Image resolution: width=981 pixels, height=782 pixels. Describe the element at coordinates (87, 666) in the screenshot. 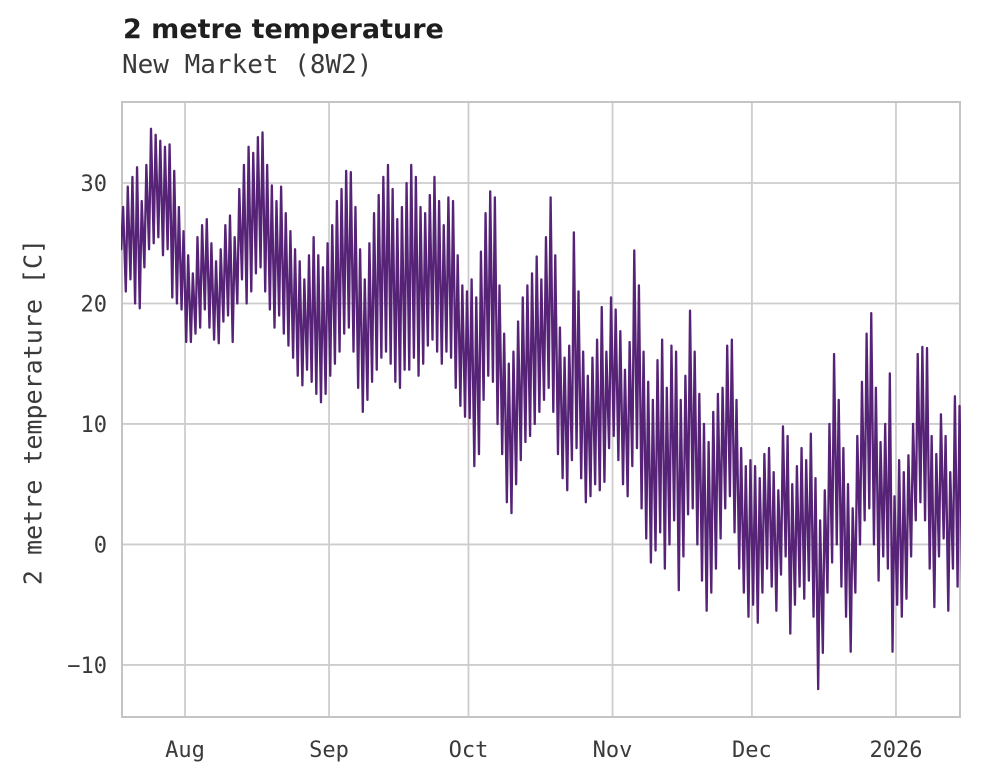

I see `y-tick-label: −10` at that location.